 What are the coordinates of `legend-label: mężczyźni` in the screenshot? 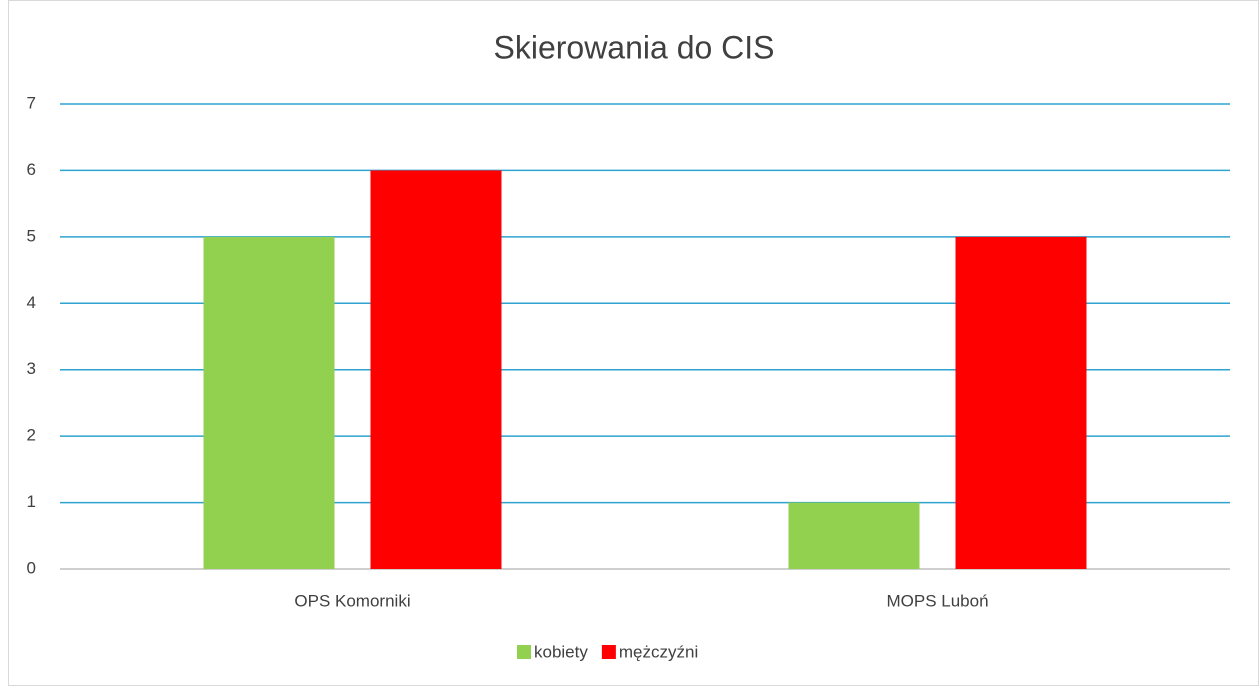 It's located at (658, 651).